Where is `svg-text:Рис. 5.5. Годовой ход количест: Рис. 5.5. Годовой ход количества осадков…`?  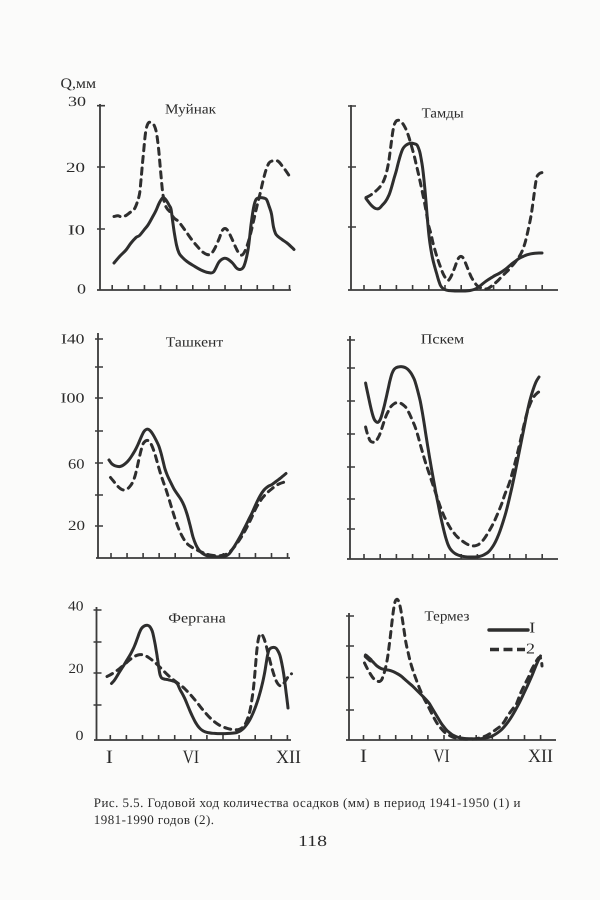
svg-text:Рис. 5.5. Годовой ход количест: Рис. 5.5. Годовой ход количества осадков… is located at coordinates (307, 802).